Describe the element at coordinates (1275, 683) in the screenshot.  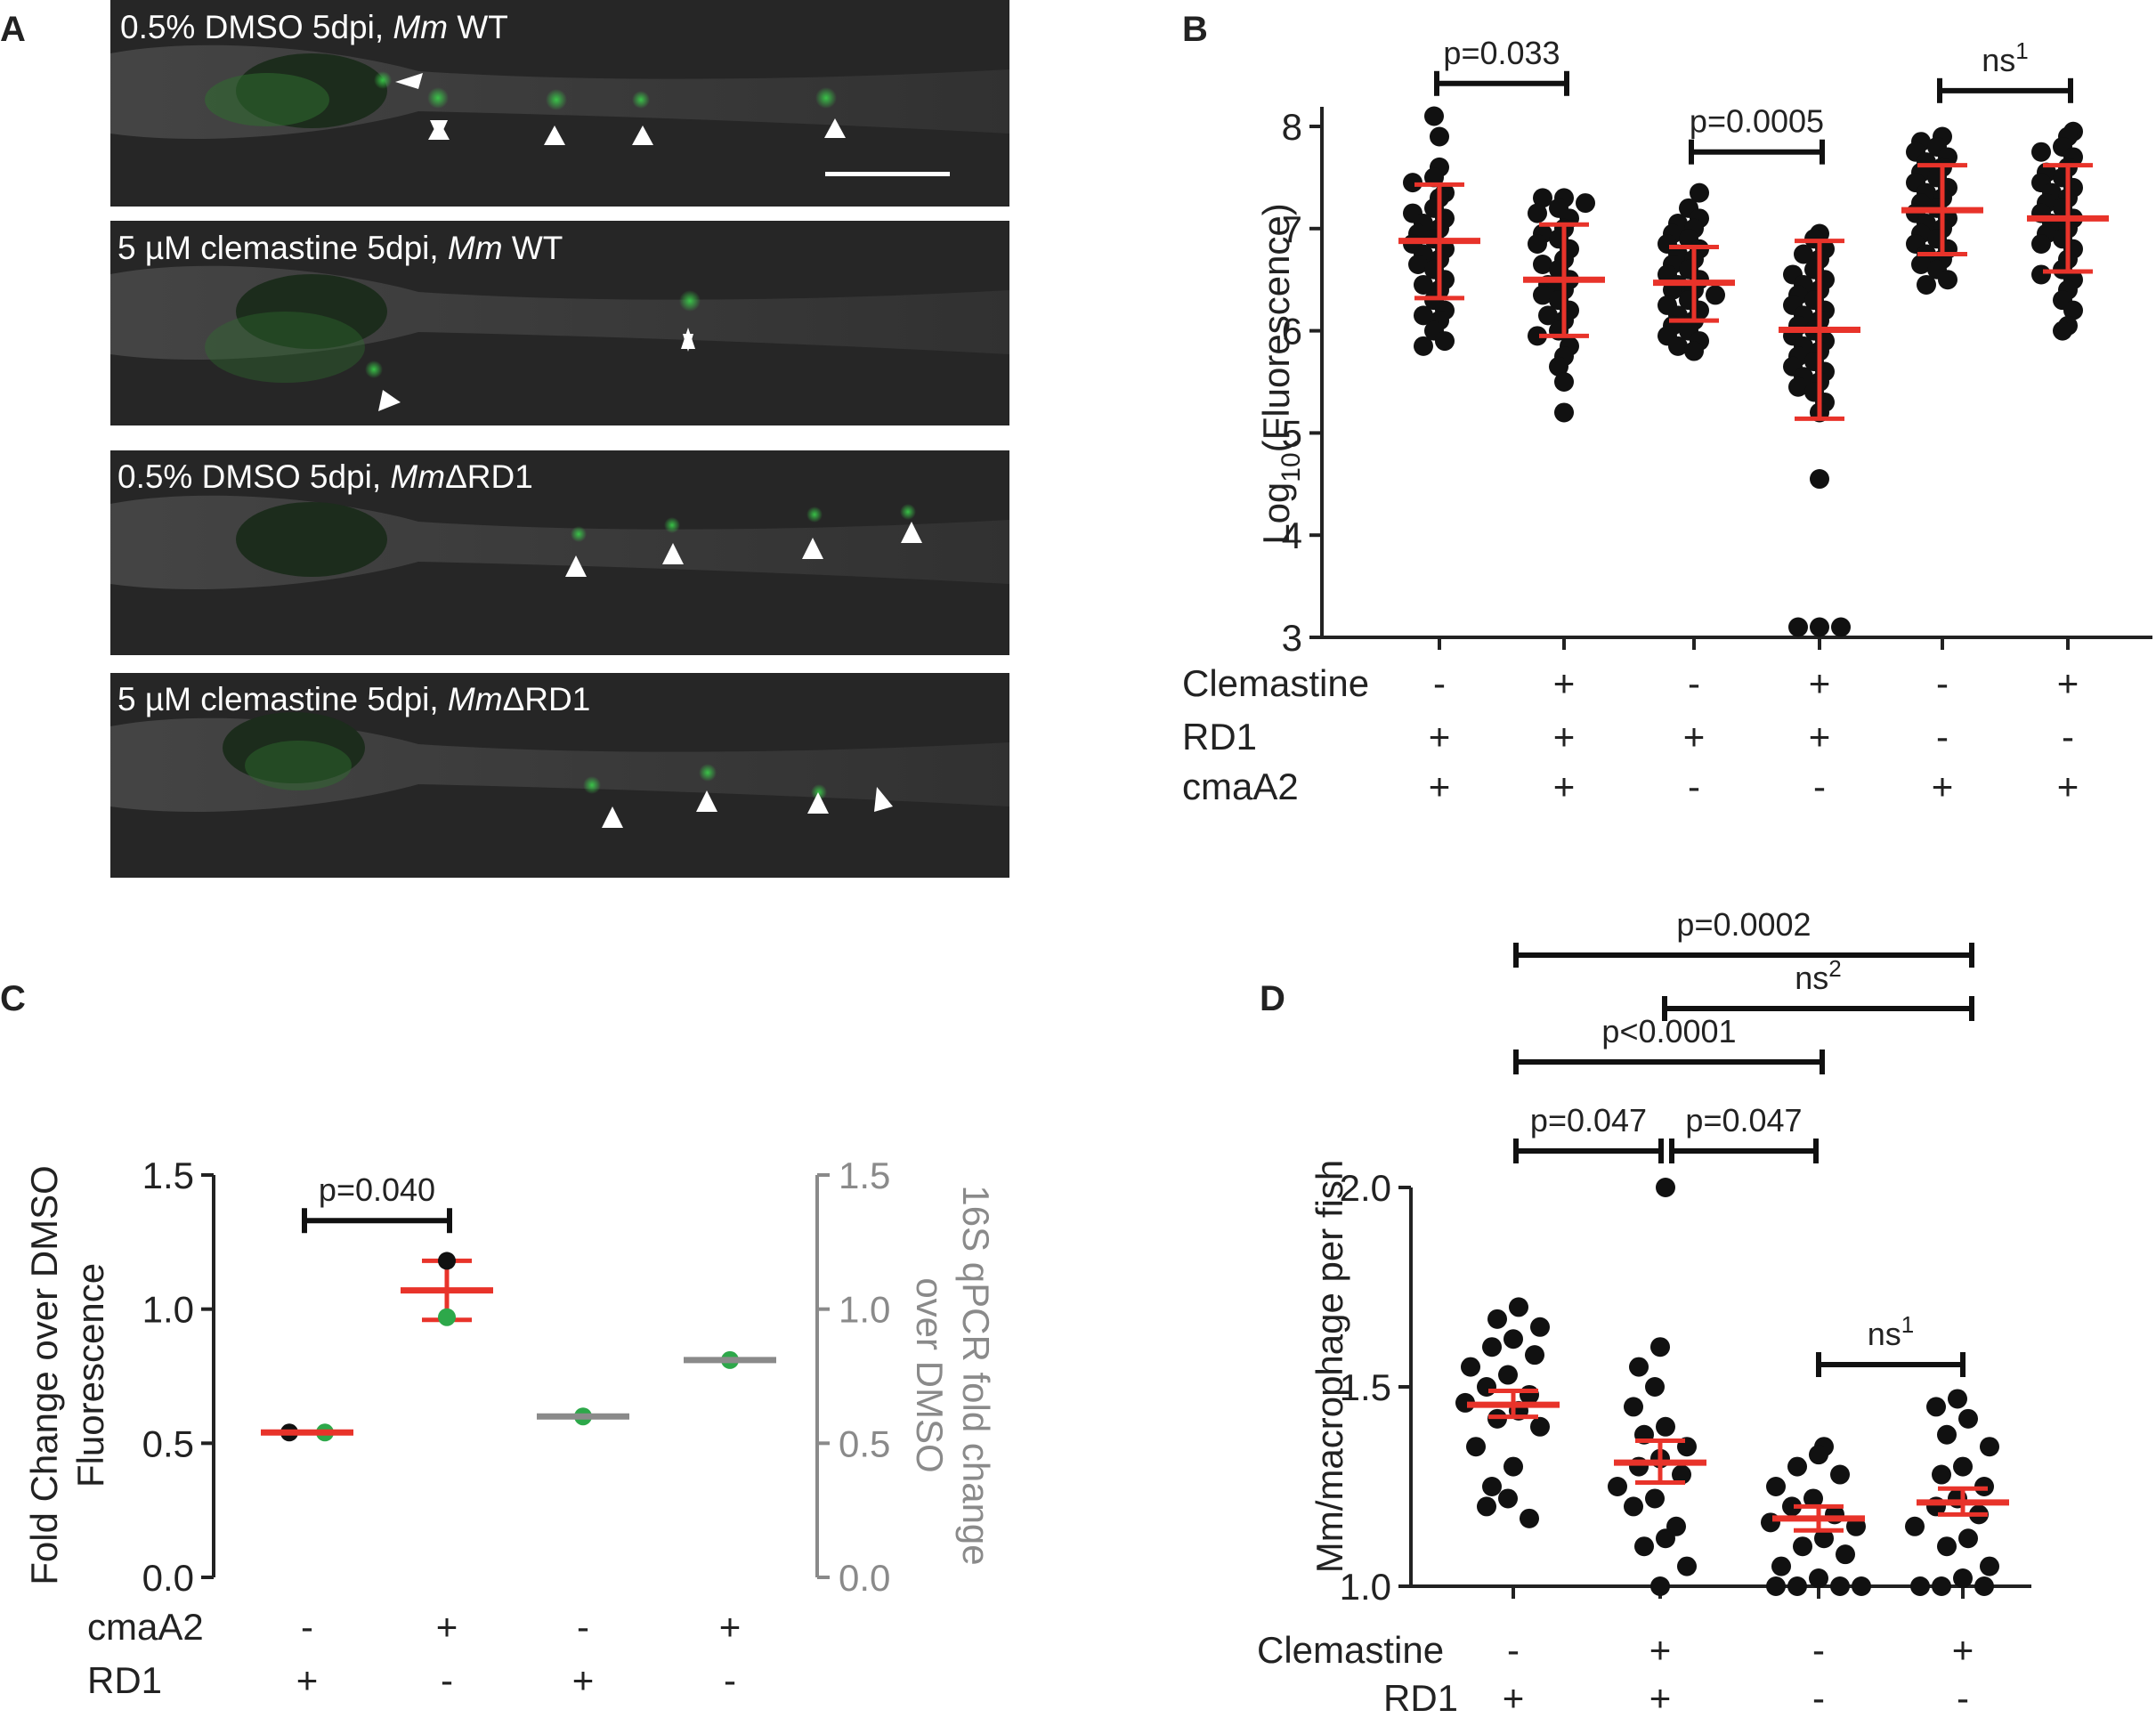
I see `b-row-label: Clemastine` at that location.